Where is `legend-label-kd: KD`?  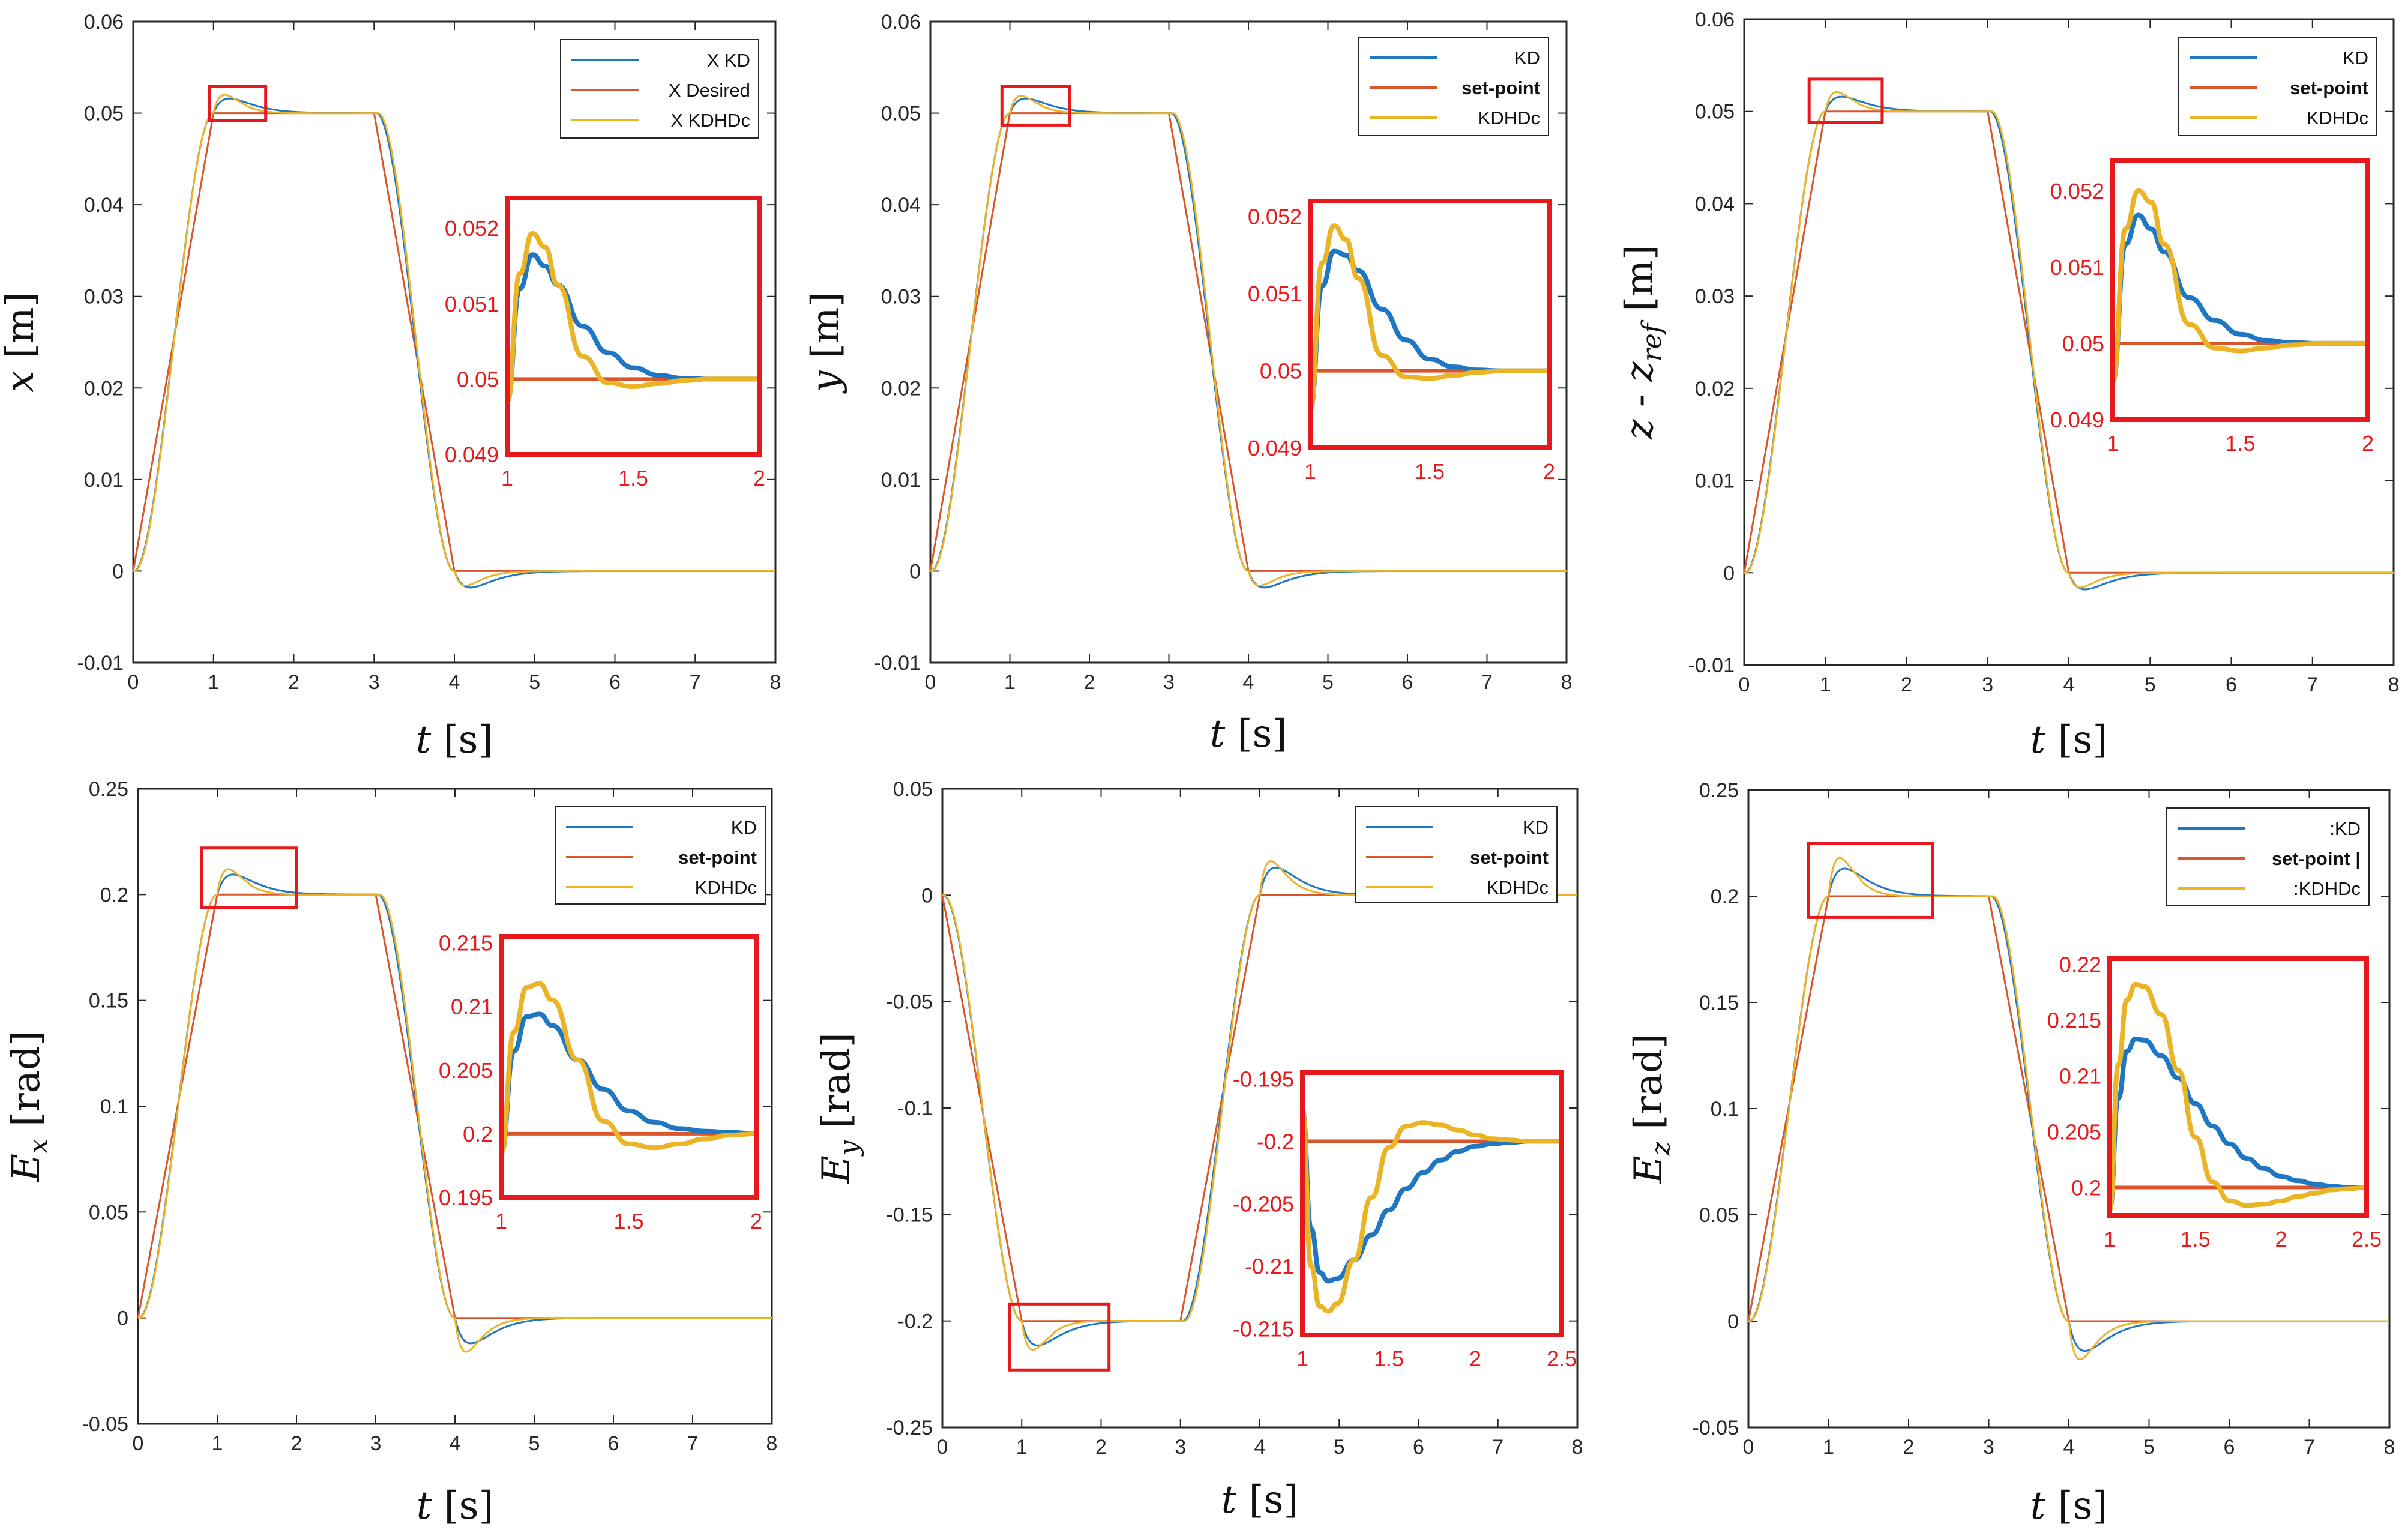 legend-label-kd: KD is located at coordinates (1536, 827).